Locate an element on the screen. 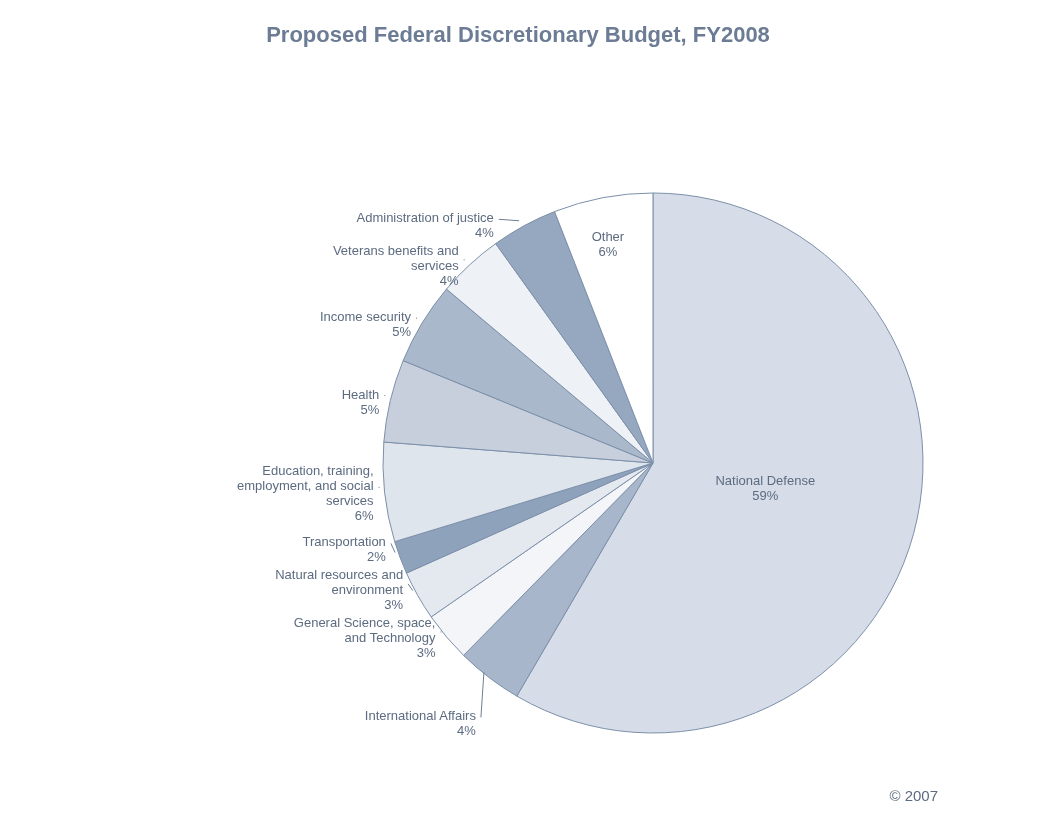 The width and height of the screenshot is (1040, 828). slice-label: Veterans benefits and services is located at coordinates (396, 258).